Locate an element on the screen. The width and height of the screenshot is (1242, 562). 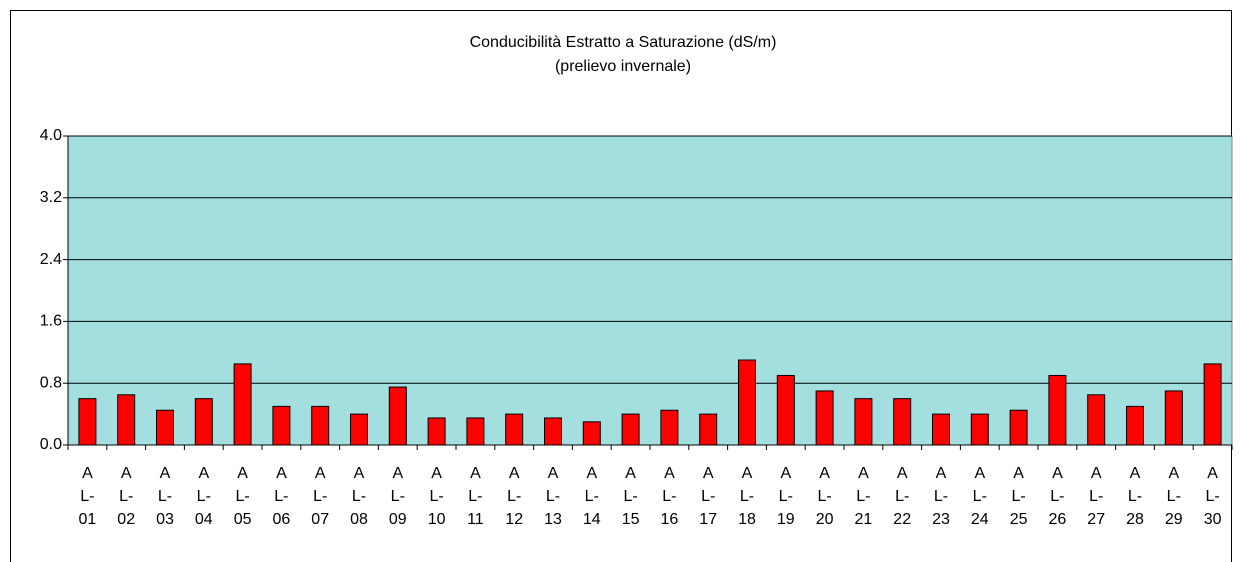
x-tick-label: A L-14 is located at coordinates (592, 496).